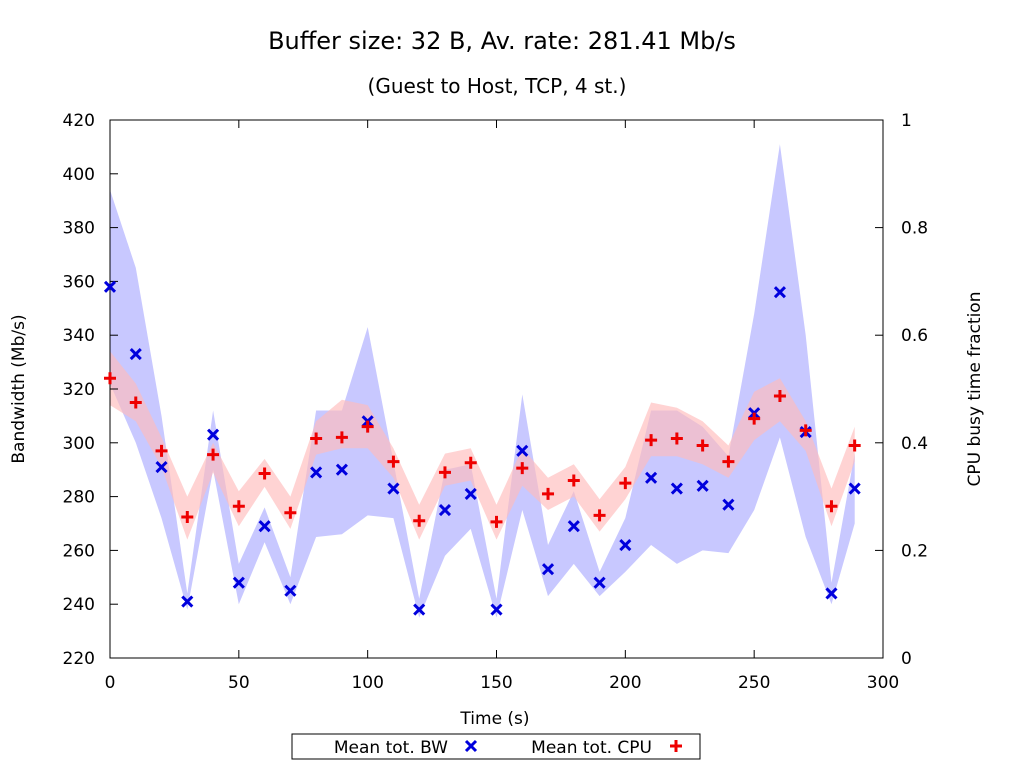  Describe the element at coordinates (79, 175) in the screenshot. I see `y-tick-label: 400` at that location.